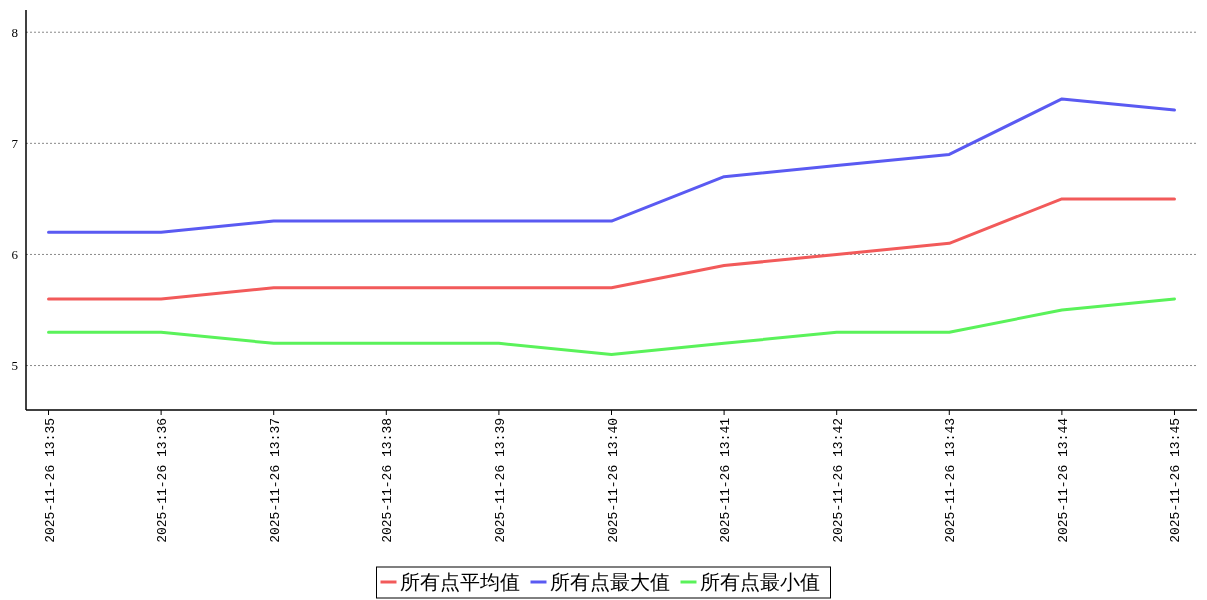  Describe the element at coordinates (609, 582) in the screenshot. I see `legend-label: 所有点最大值` at that location.